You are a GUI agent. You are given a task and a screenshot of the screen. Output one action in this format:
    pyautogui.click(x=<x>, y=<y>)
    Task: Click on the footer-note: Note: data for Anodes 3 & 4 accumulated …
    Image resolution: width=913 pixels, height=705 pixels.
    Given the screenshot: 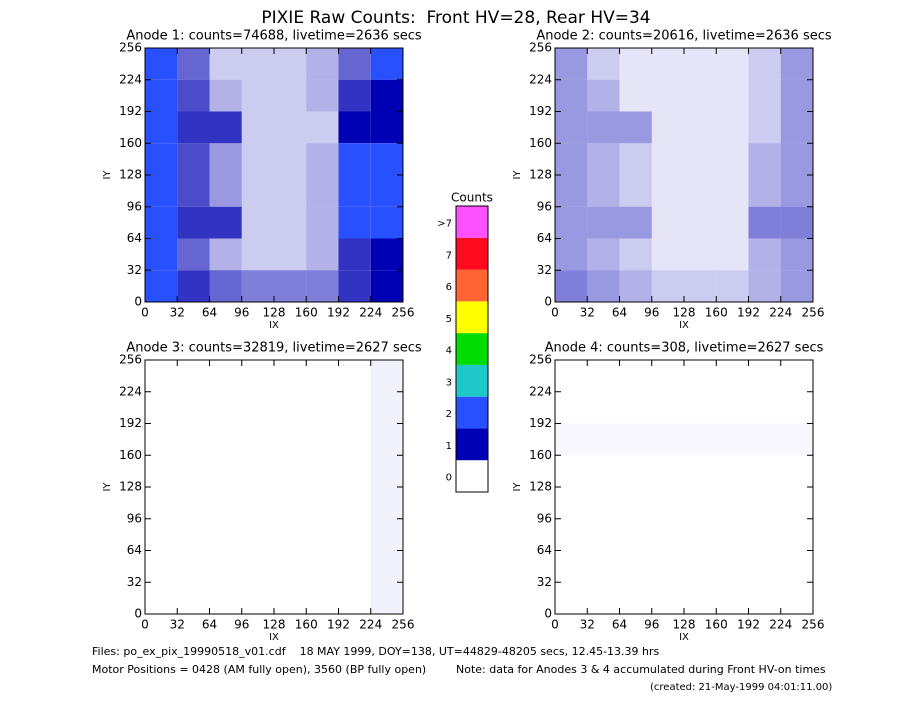 What is the action you would take?
    pyautogui.click(x=641, y=669)
    